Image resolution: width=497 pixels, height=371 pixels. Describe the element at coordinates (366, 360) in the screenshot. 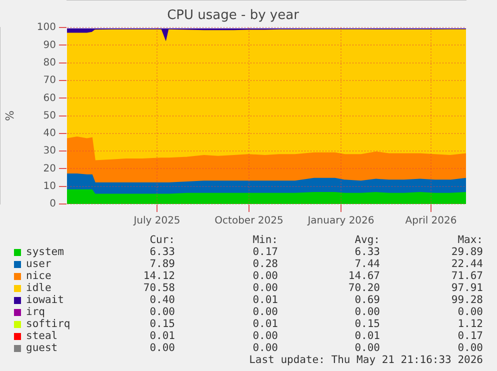

I see `text: Last update: Thu May 21 21:16:33 2026` at that location.